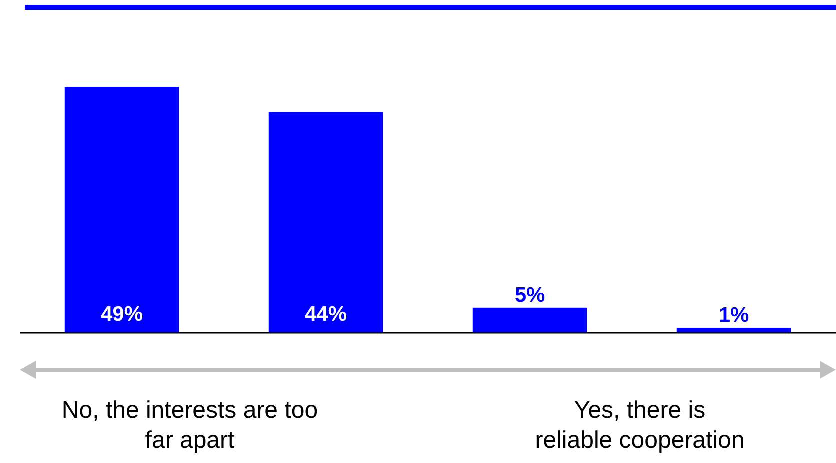 This screenshot has height=463, width=836. Describe the element at coordinates (530, 295) in the screenshot. I see `data-label: 5%` at that location.